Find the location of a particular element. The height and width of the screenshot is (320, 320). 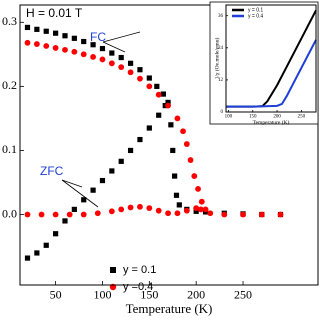

data-line is located at coordinates (271, 73).